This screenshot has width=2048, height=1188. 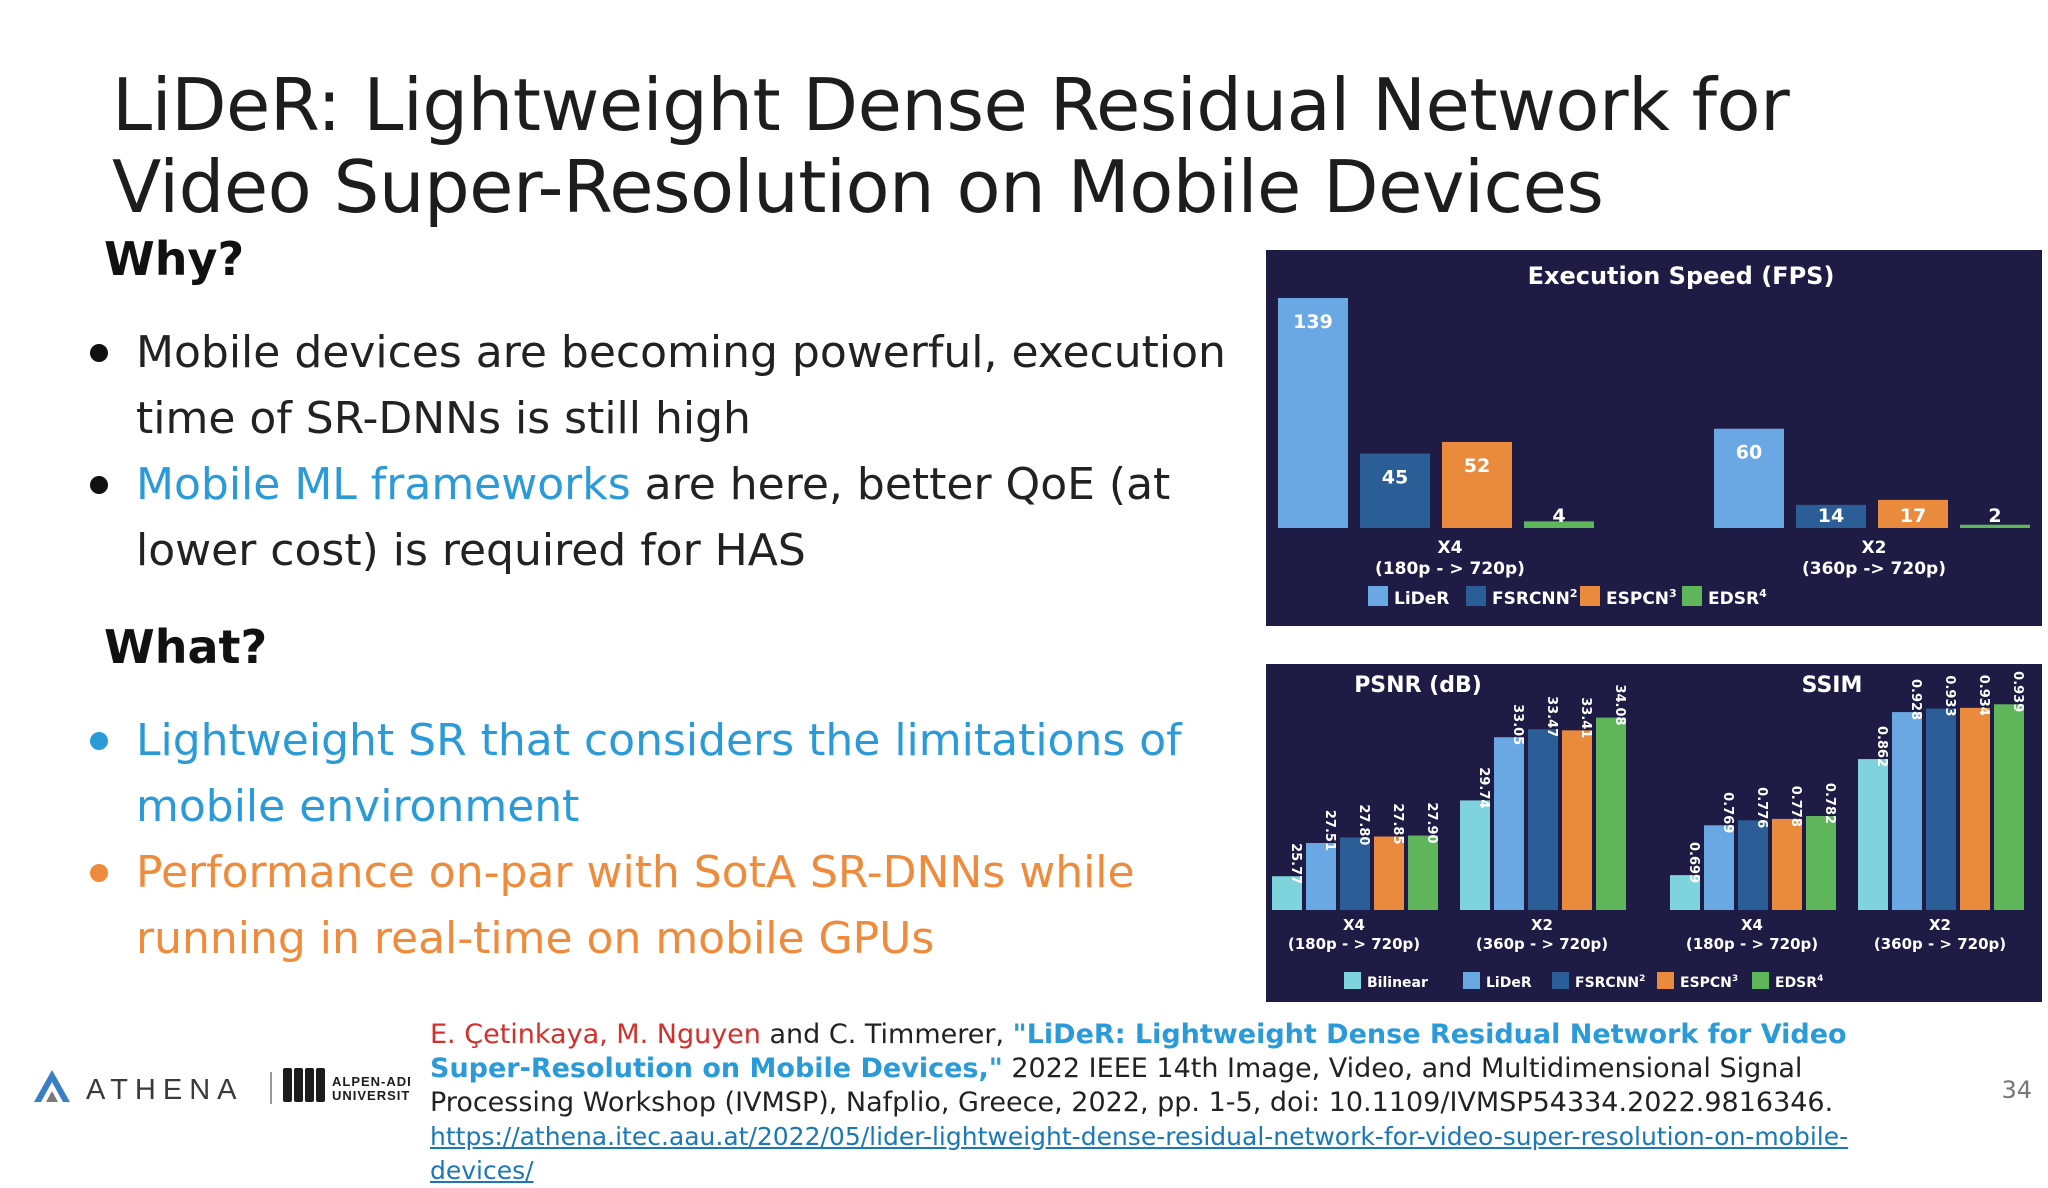 I want to click on what-heading: What?, so click(x=186, y=647).